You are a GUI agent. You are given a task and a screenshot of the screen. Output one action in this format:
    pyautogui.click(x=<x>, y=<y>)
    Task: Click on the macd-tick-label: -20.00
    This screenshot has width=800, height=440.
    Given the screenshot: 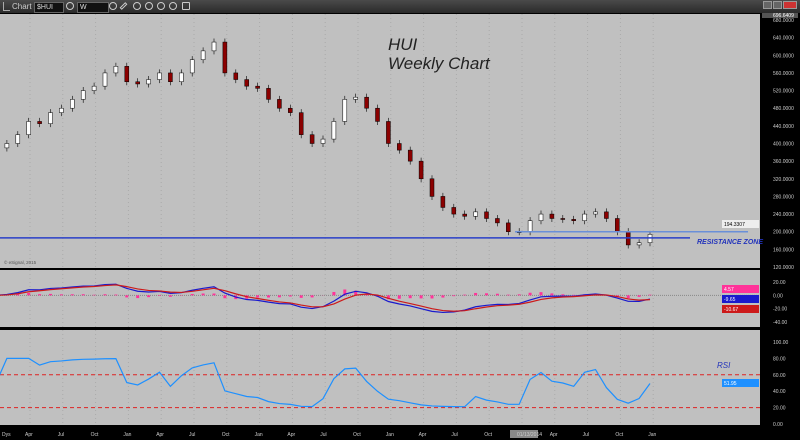 What is the action you would take?
    pyautogui.click(x=780, y=310)
    